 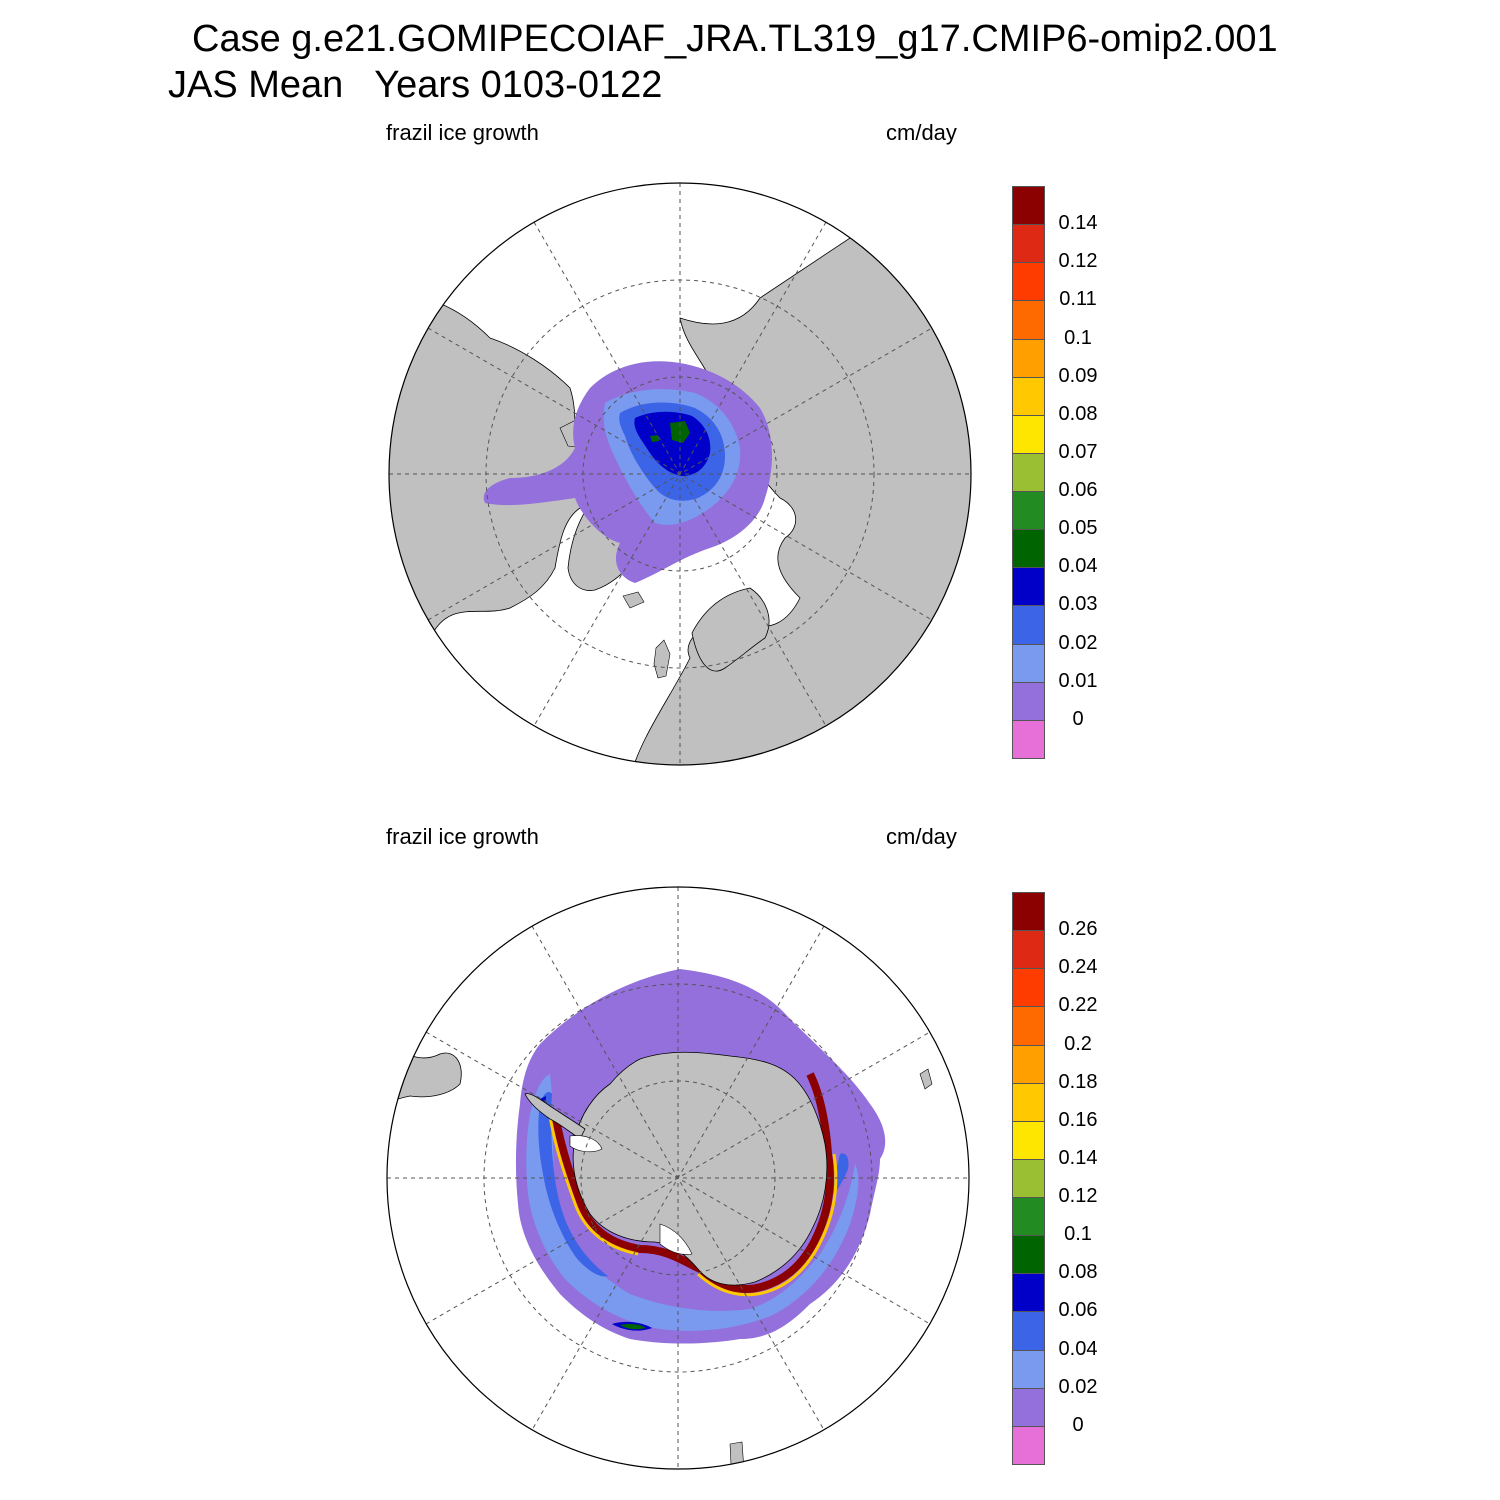 What do you see at coordinates (1078, 604) in the screenshot?
I see `colorbar-label: 0.03` at bounding box center [1078, 604].